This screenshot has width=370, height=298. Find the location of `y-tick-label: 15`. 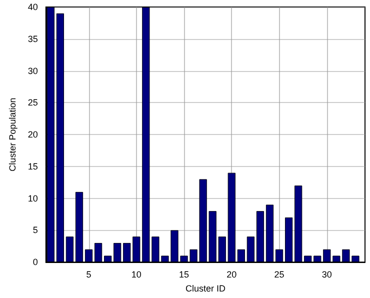

y-tick-label: 15 is located at coordinates (33, 166).